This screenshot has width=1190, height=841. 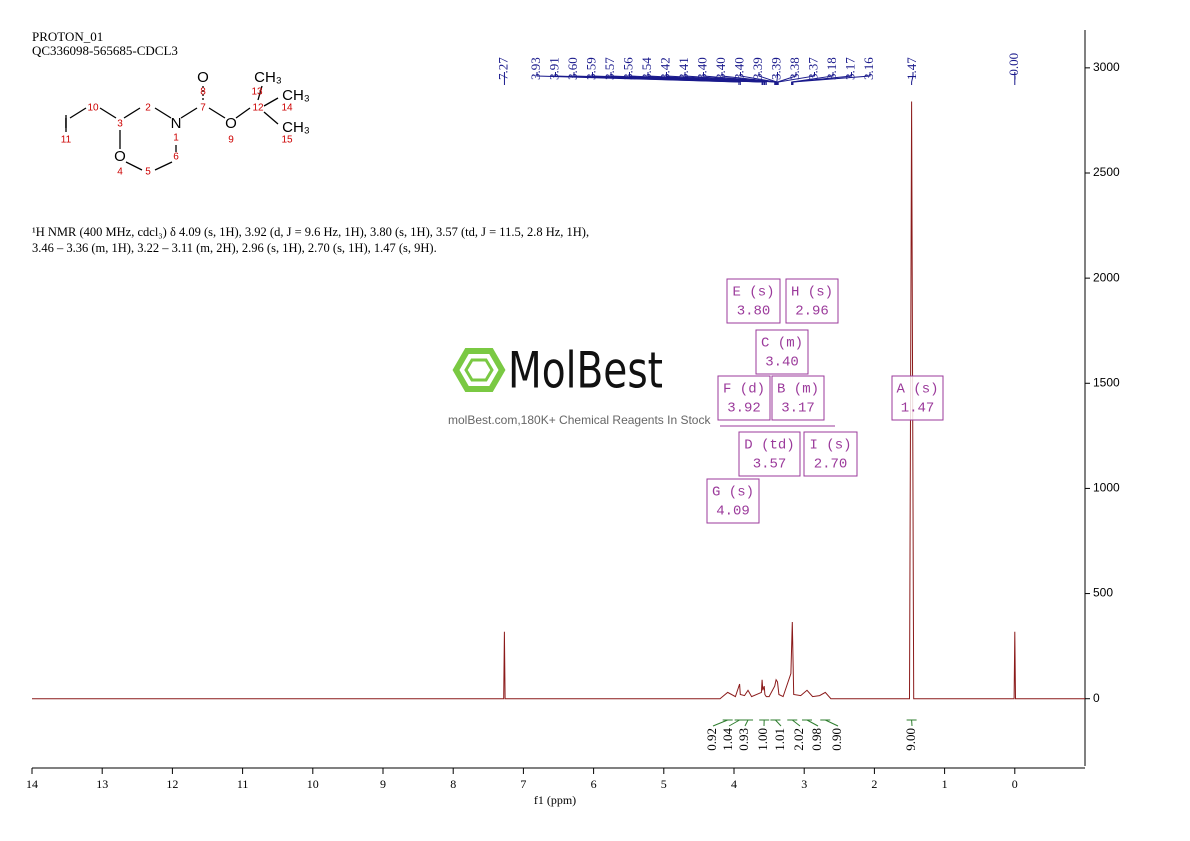 What do you see at coordinates (1106, 172) in the screenshot?
I see `y-tick-label: 2500` at bounding box center [1106, 172].